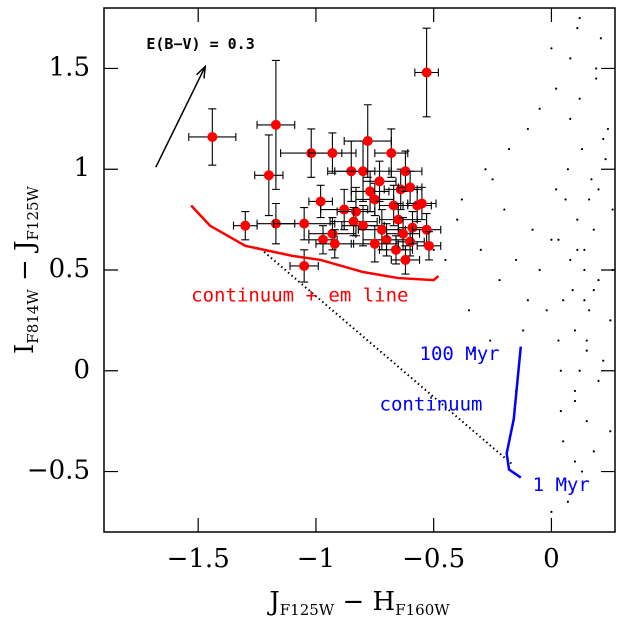 Image resolution: width=628 pixels, height=623 pixels. Describe the element at coordinates (200, 44) in the screenshot. I see `arrow-label: E(B−V) = 0.3` at that location.